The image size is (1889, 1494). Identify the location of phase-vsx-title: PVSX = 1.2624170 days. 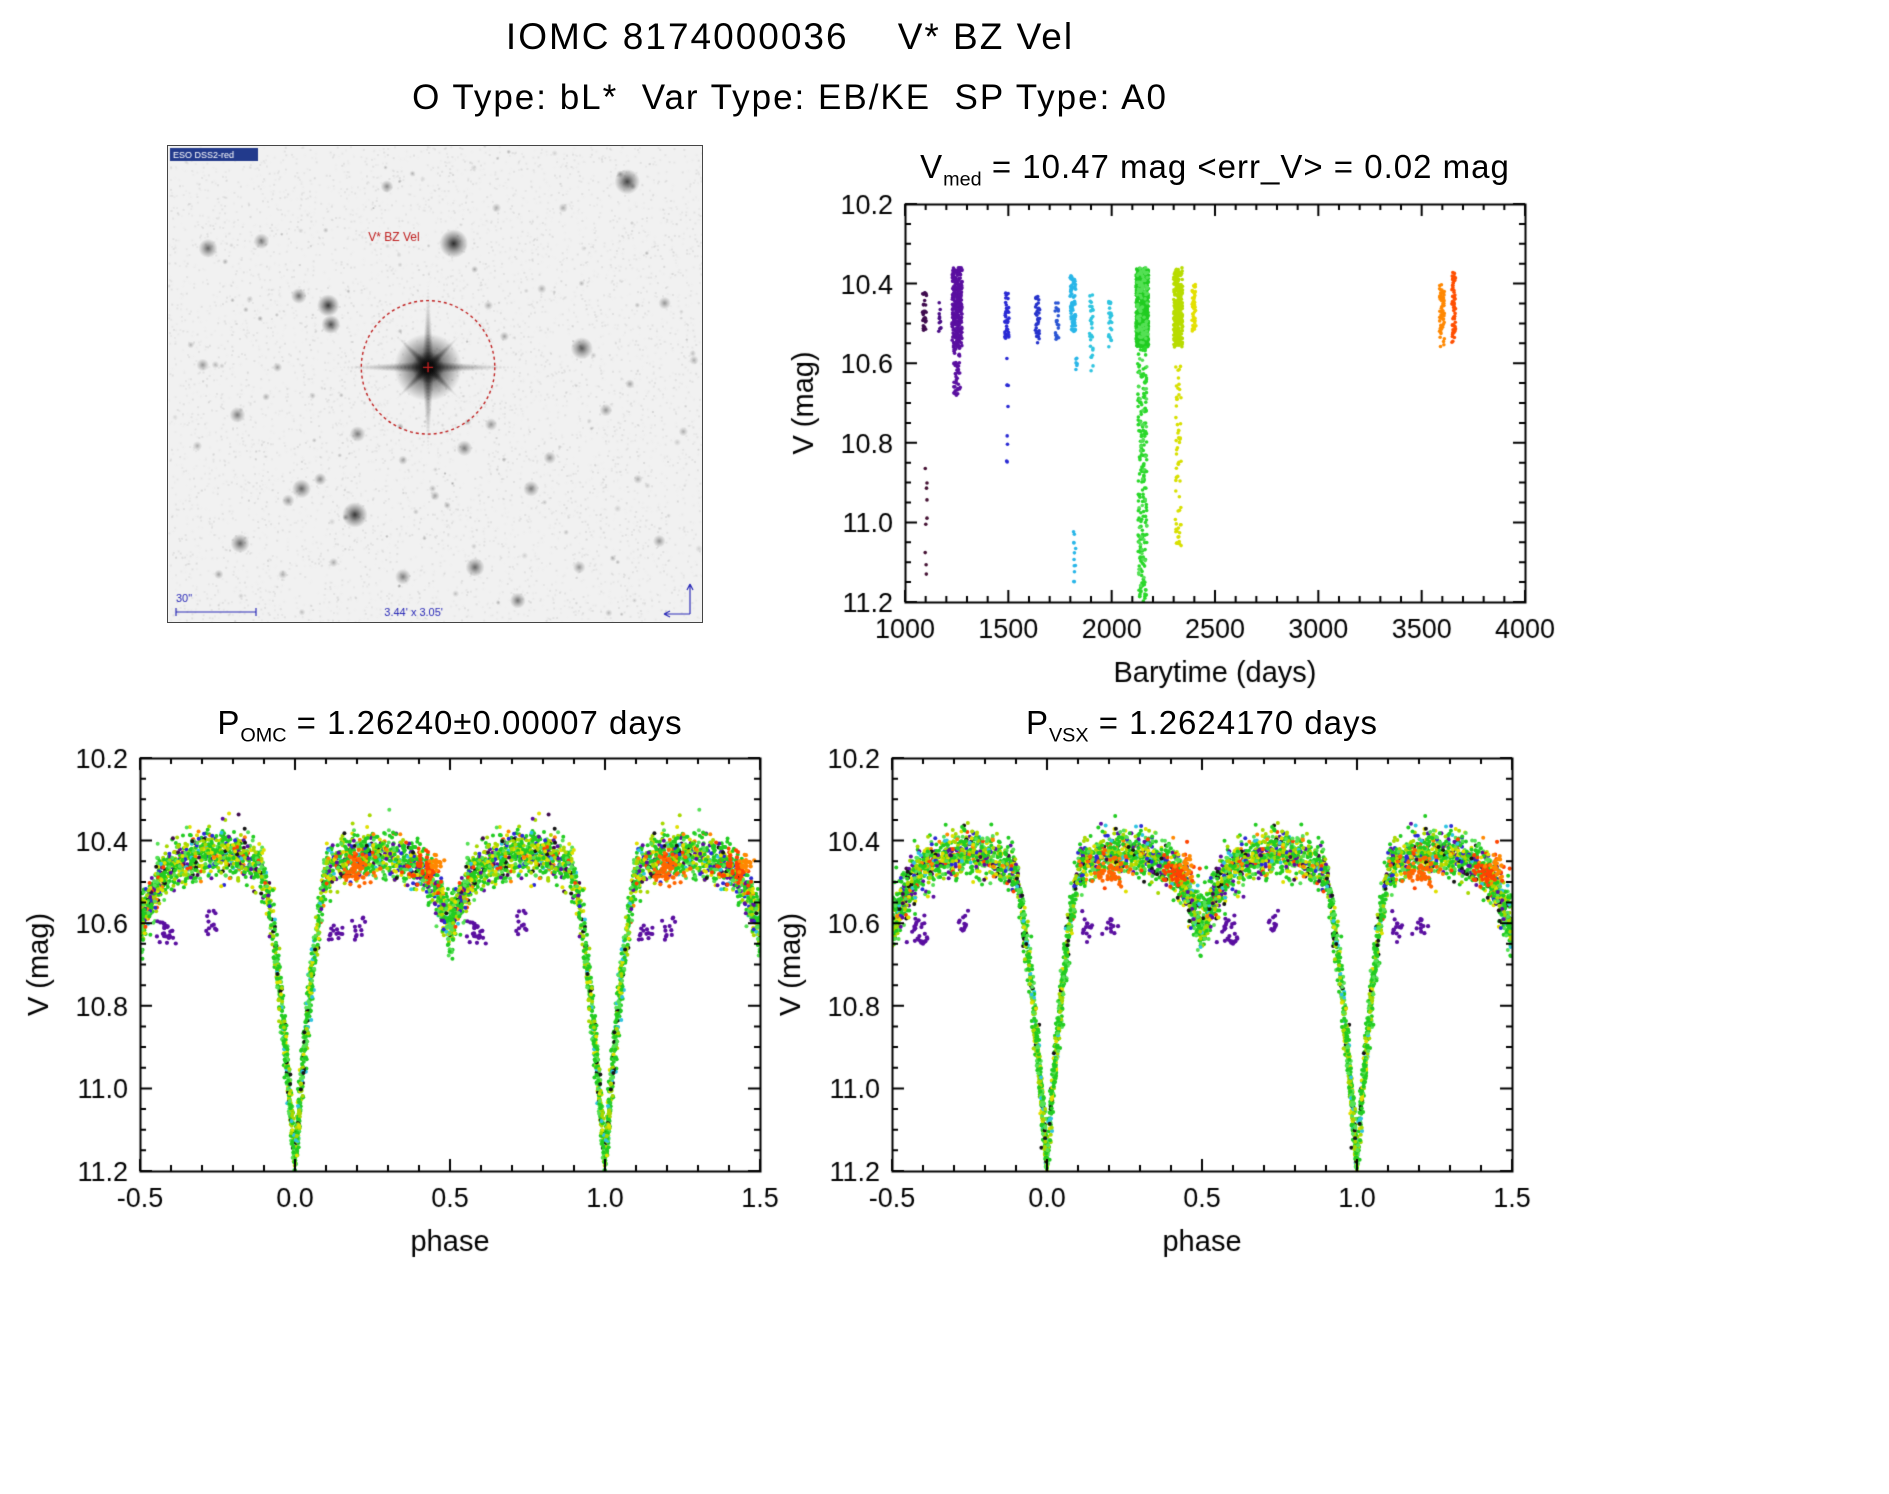
(1162, 723).